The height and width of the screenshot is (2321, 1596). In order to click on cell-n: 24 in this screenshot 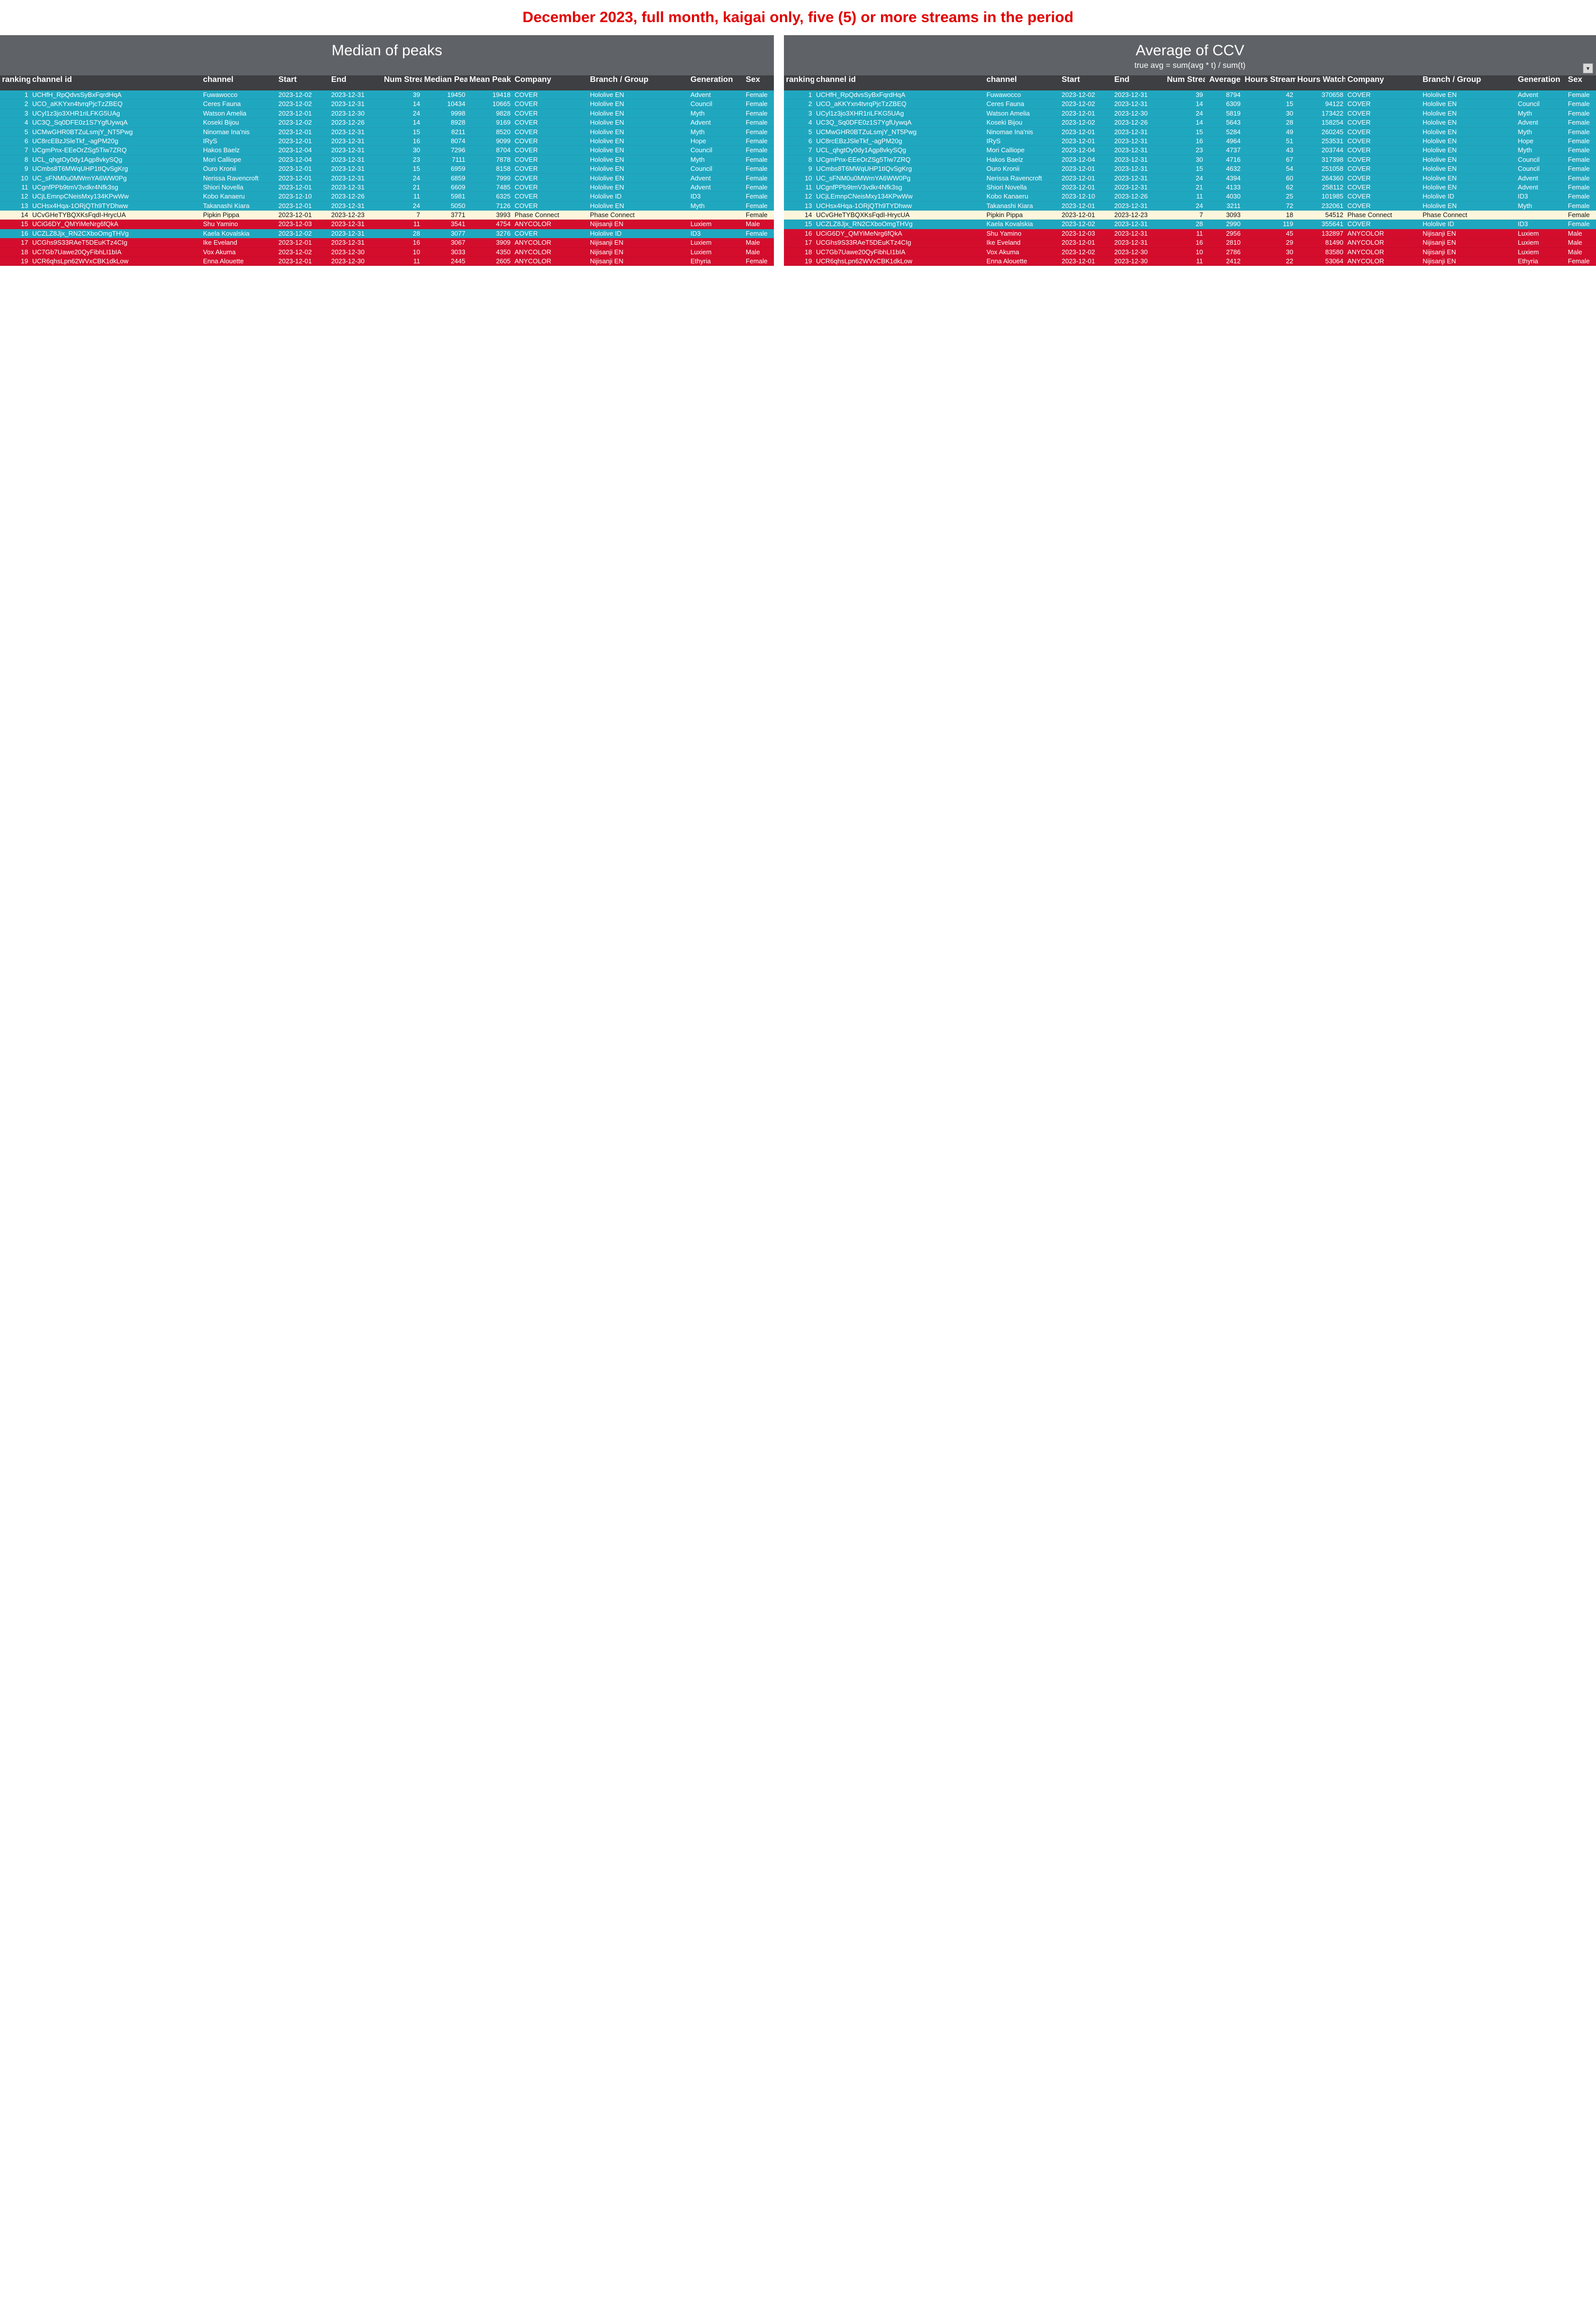, I will do `click(416, 113)`.